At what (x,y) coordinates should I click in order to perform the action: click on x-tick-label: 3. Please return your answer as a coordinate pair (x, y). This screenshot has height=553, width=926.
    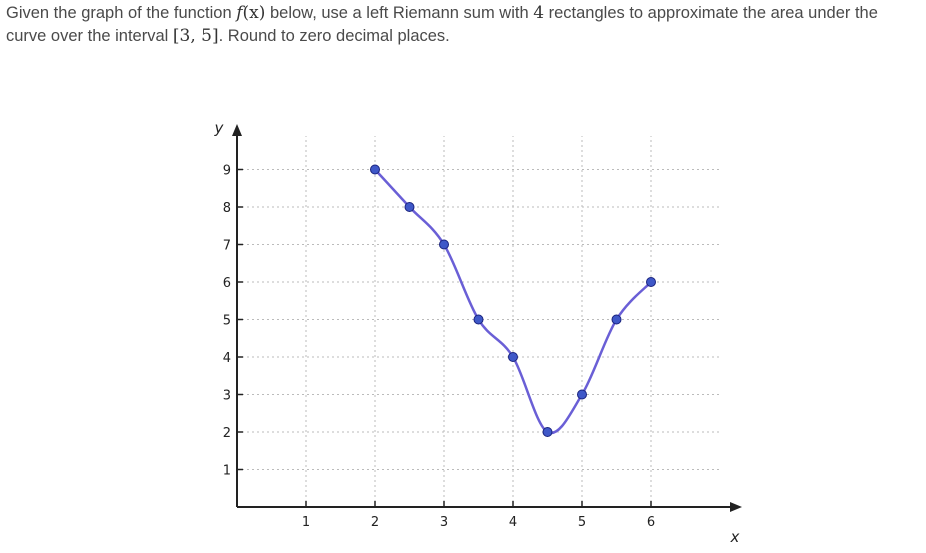
    Looking at the image, I should click on (444, 522).